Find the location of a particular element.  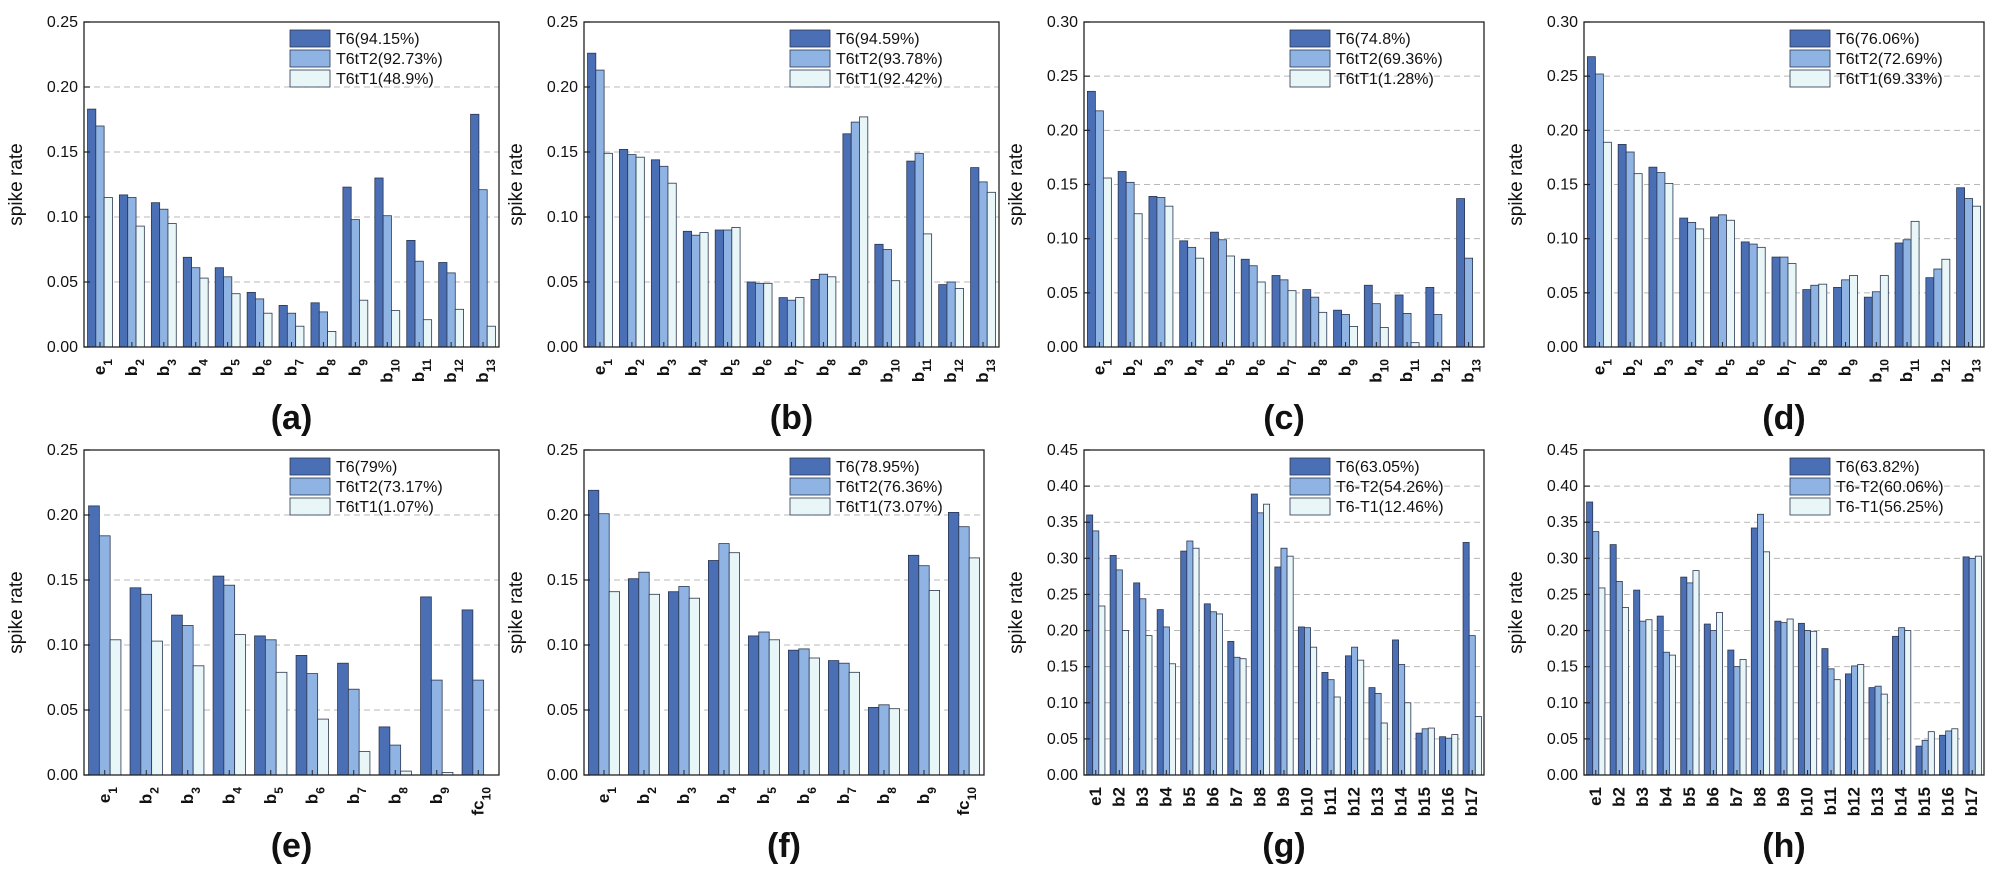

panel-label: (f) is located at coordinates (784, 846).